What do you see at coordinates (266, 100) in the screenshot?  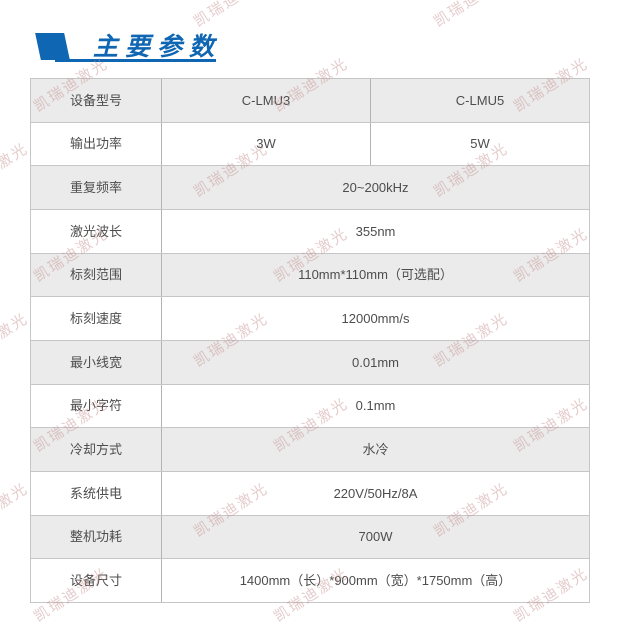 I see `row-value: C-LMU3` at bounding box center [266, 100].